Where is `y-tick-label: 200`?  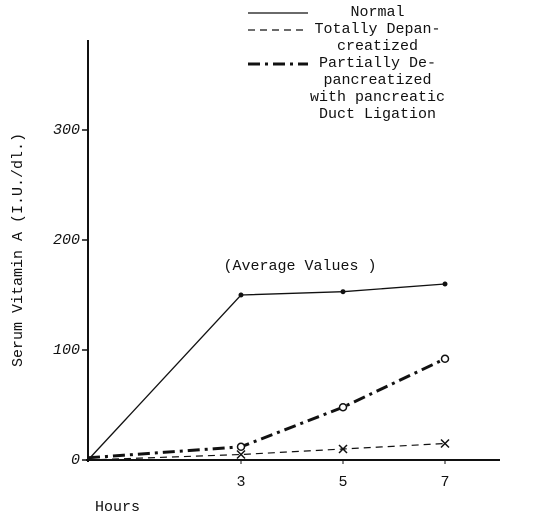
y-tick-label: 200 is located at coordinates (66, 240).